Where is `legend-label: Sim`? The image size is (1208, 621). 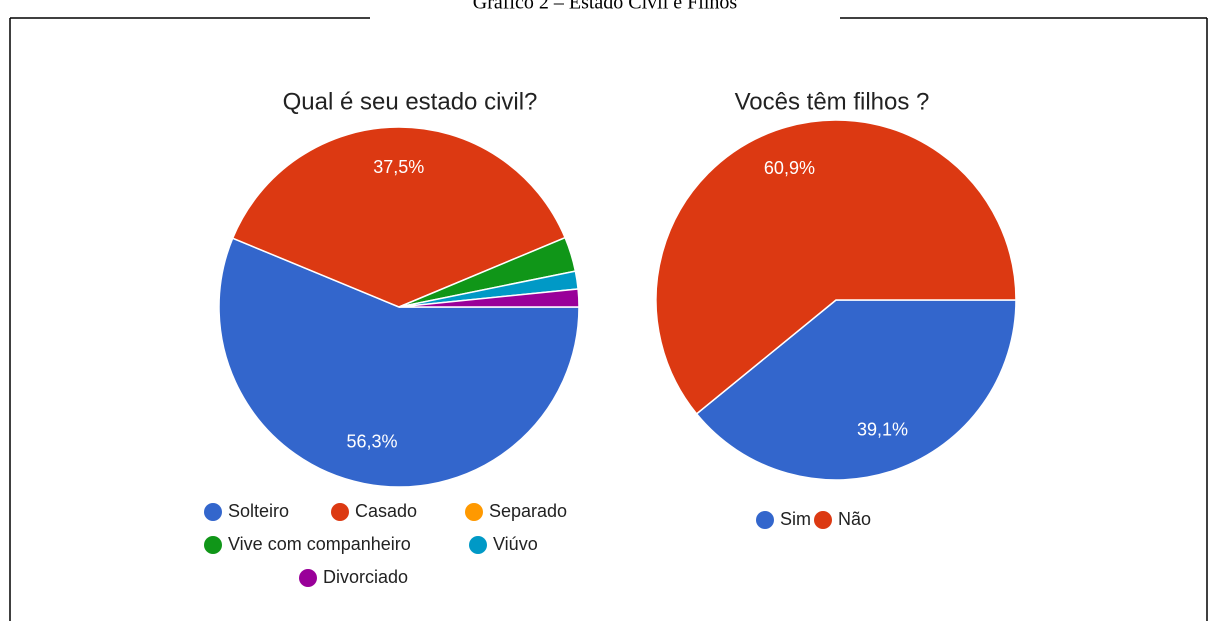
legend-label: Sim is located at coordinates (795, 519).